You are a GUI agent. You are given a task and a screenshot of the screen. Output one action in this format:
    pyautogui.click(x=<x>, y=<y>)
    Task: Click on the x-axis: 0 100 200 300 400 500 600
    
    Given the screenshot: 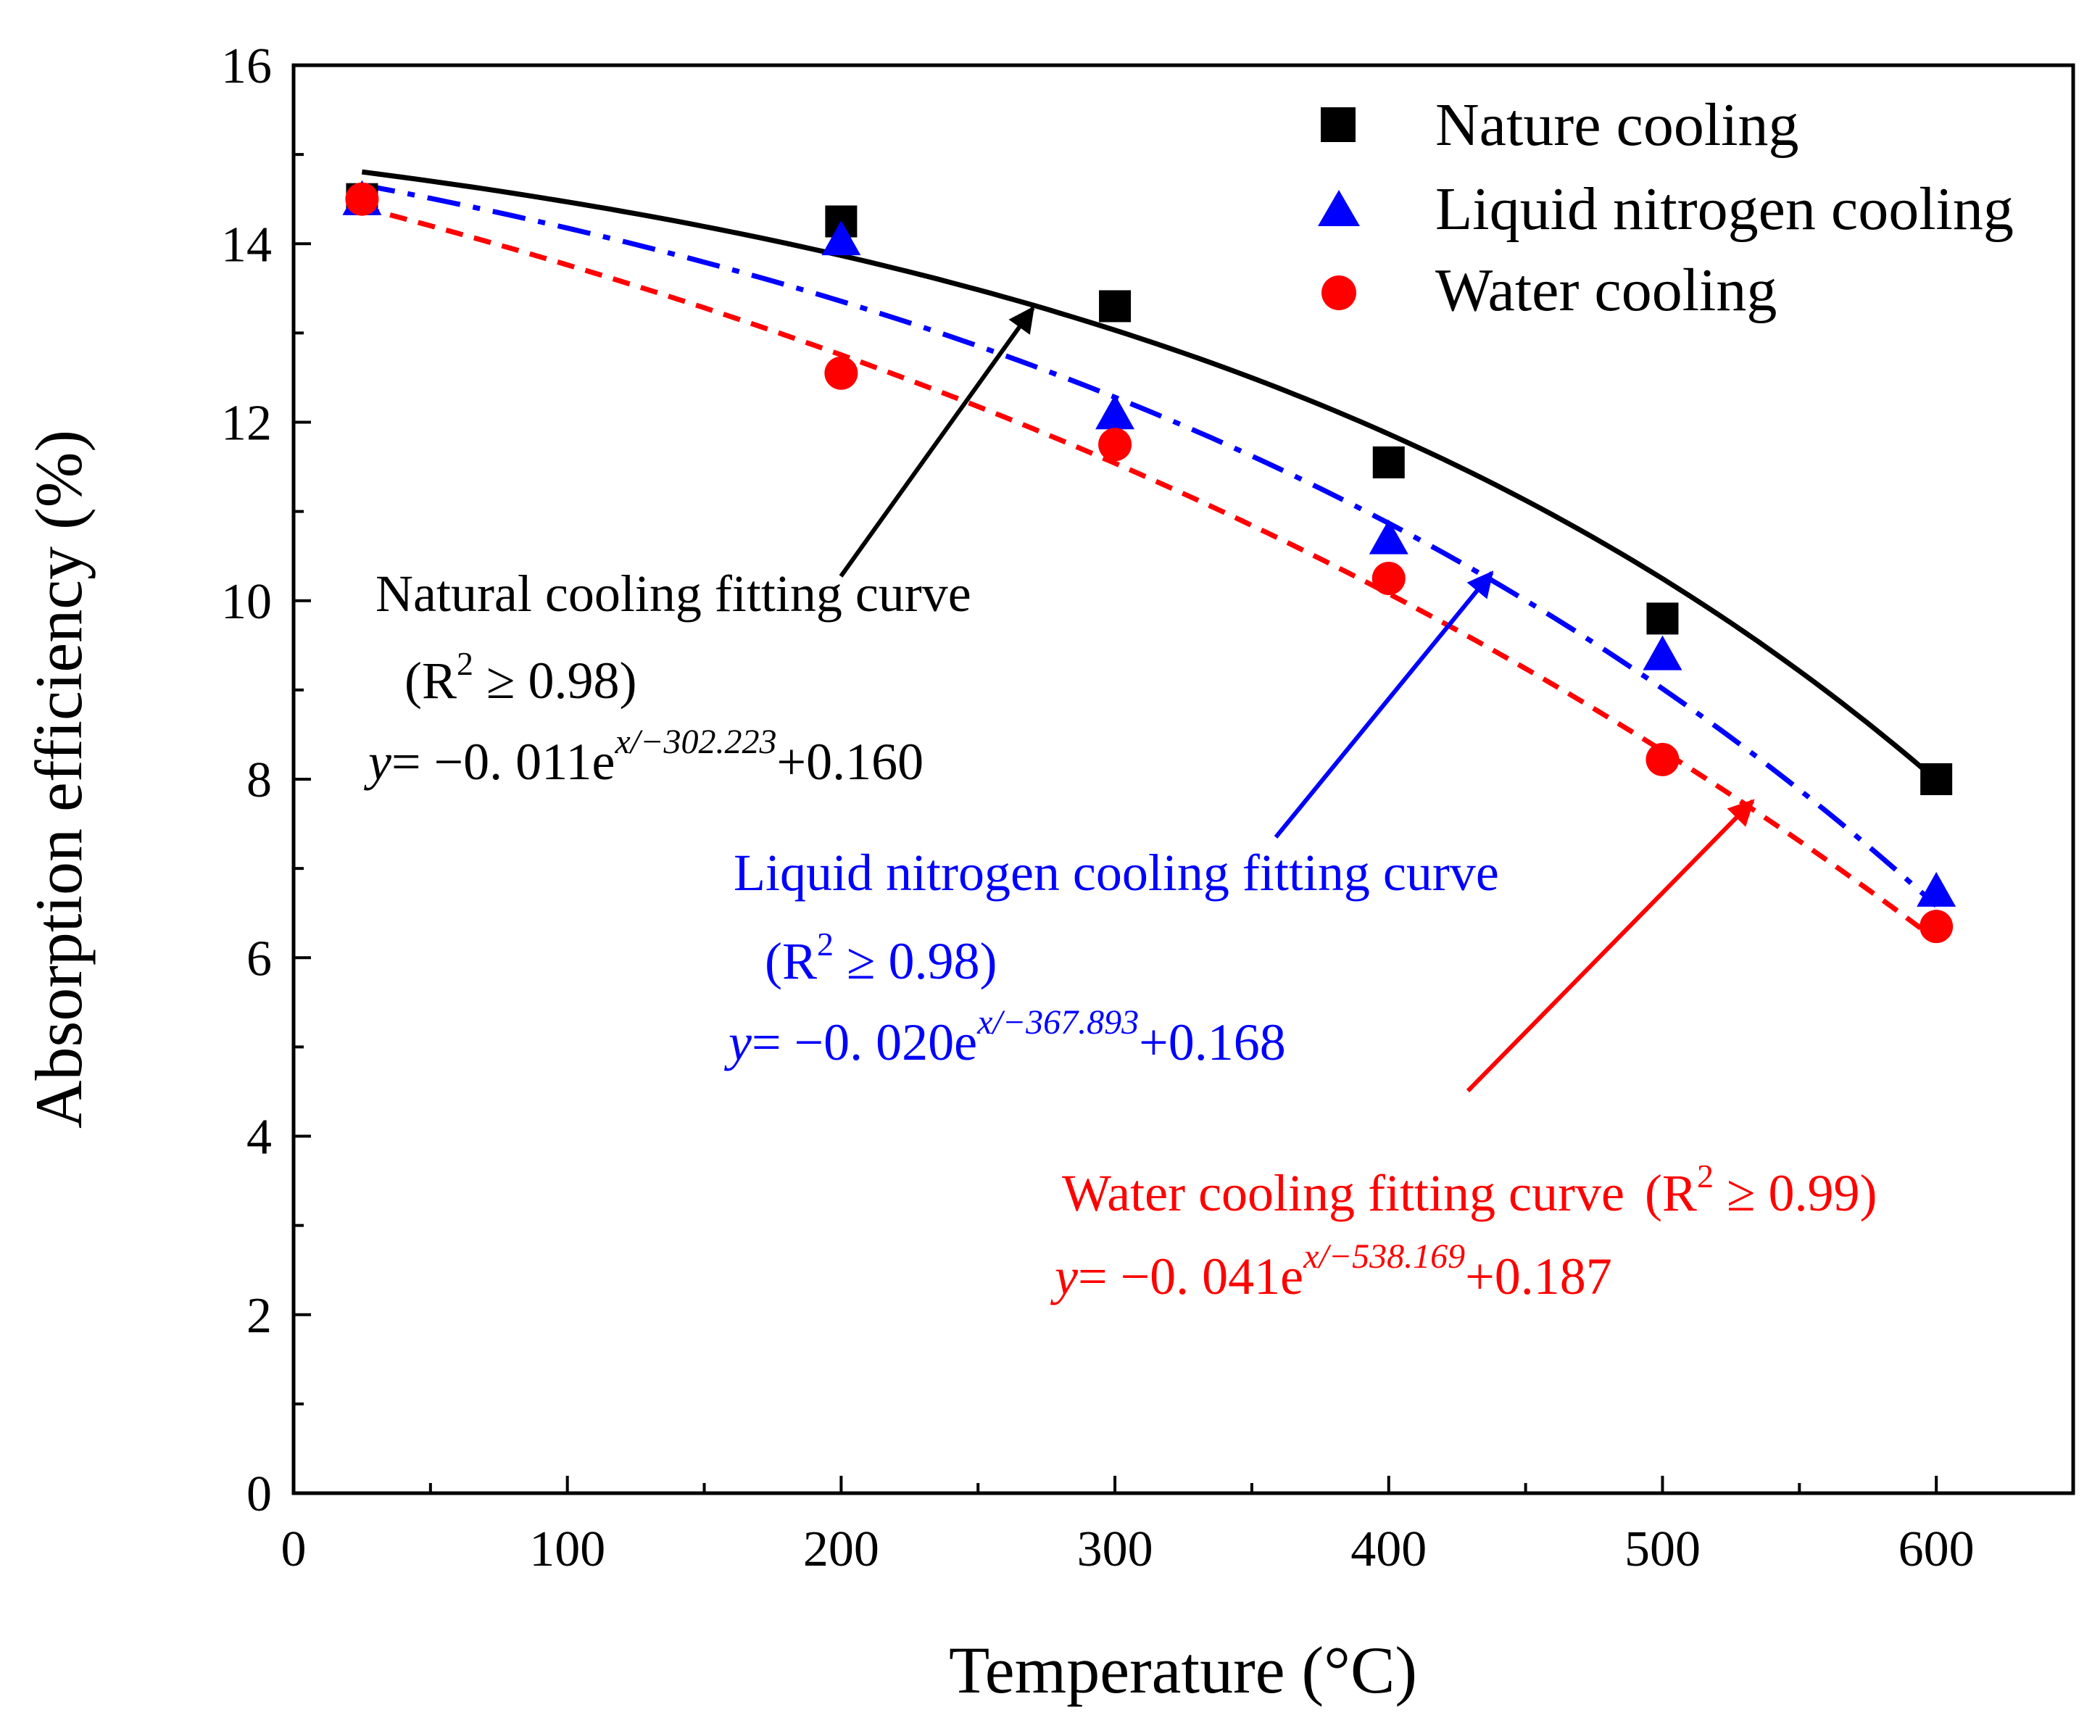 What is the action you would take?
    pyautogui.click(x=1178, y=1526)
    